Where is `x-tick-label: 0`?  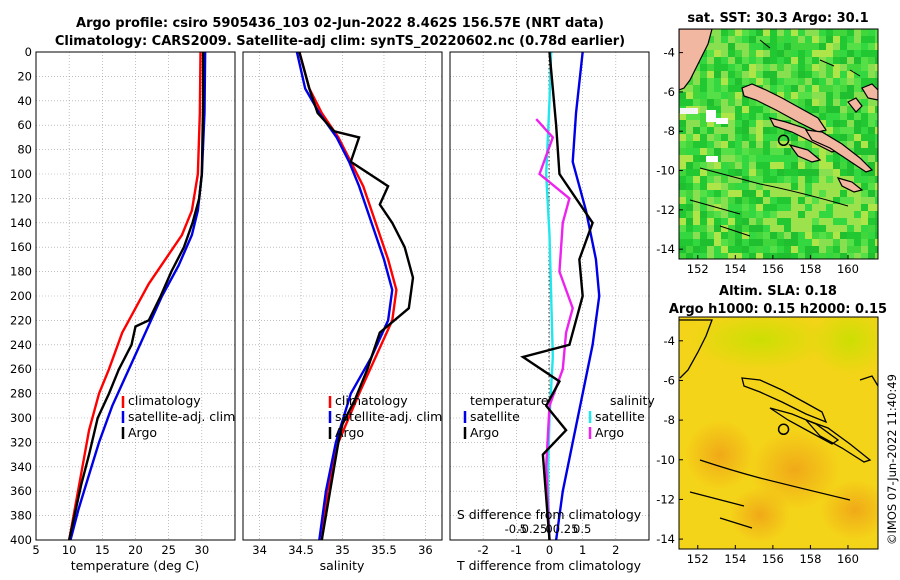
x-tick-label: 0 is located at coordinates (549, 550).